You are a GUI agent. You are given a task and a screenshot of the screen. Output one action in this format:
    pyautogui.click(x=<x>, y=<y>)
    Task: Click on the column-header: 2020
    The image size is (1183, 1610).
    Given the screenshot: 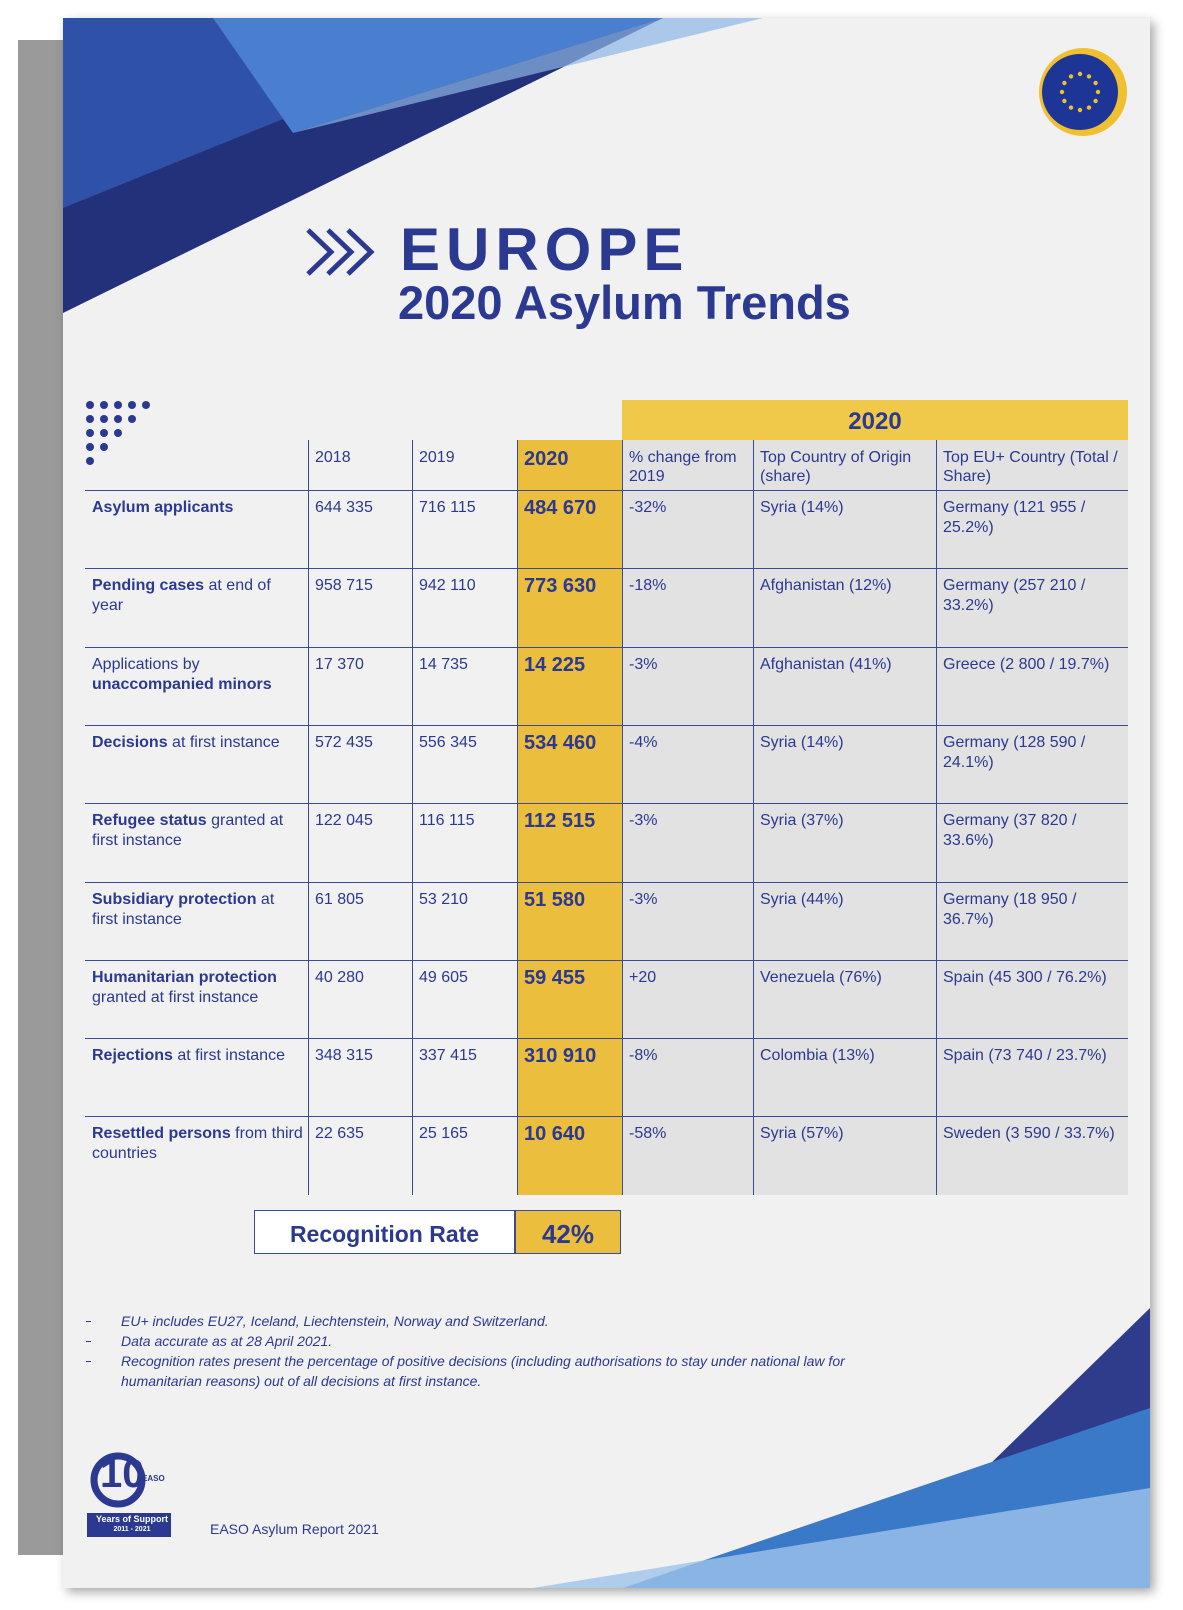 What is the action you would take?
    pyautogui.click(x=546, y=459)
    